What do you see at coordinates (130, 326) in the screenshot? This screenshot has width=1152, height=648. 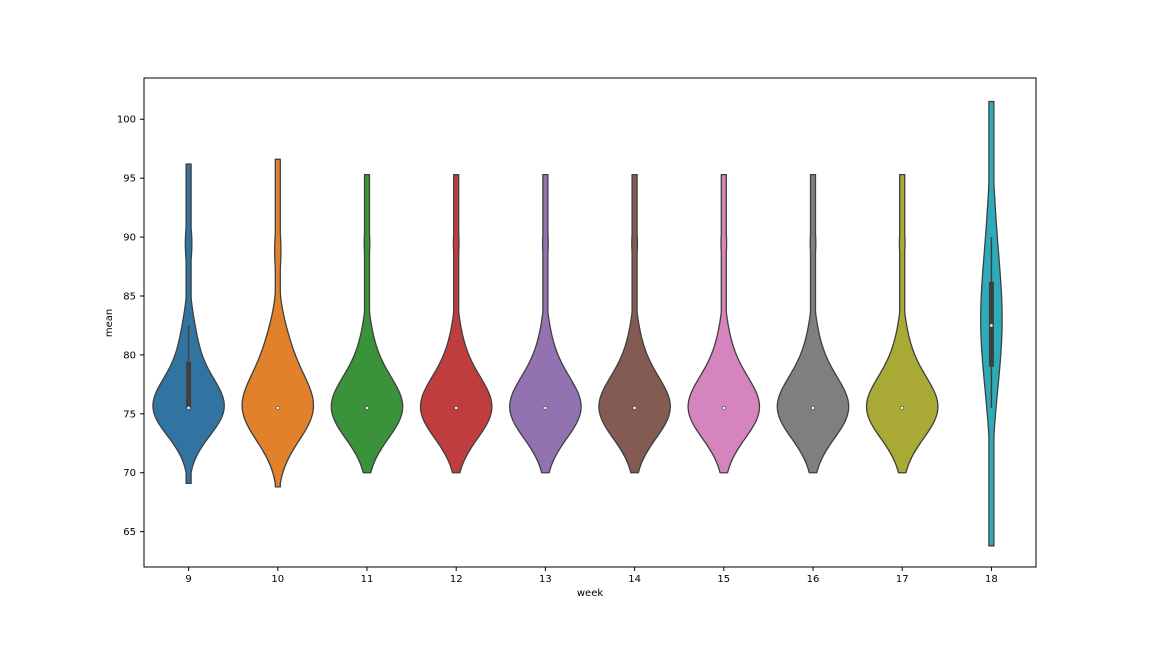 I see `y-axis: 65 70 75 80 85 90 95 100` at bounding box center [130, 326].